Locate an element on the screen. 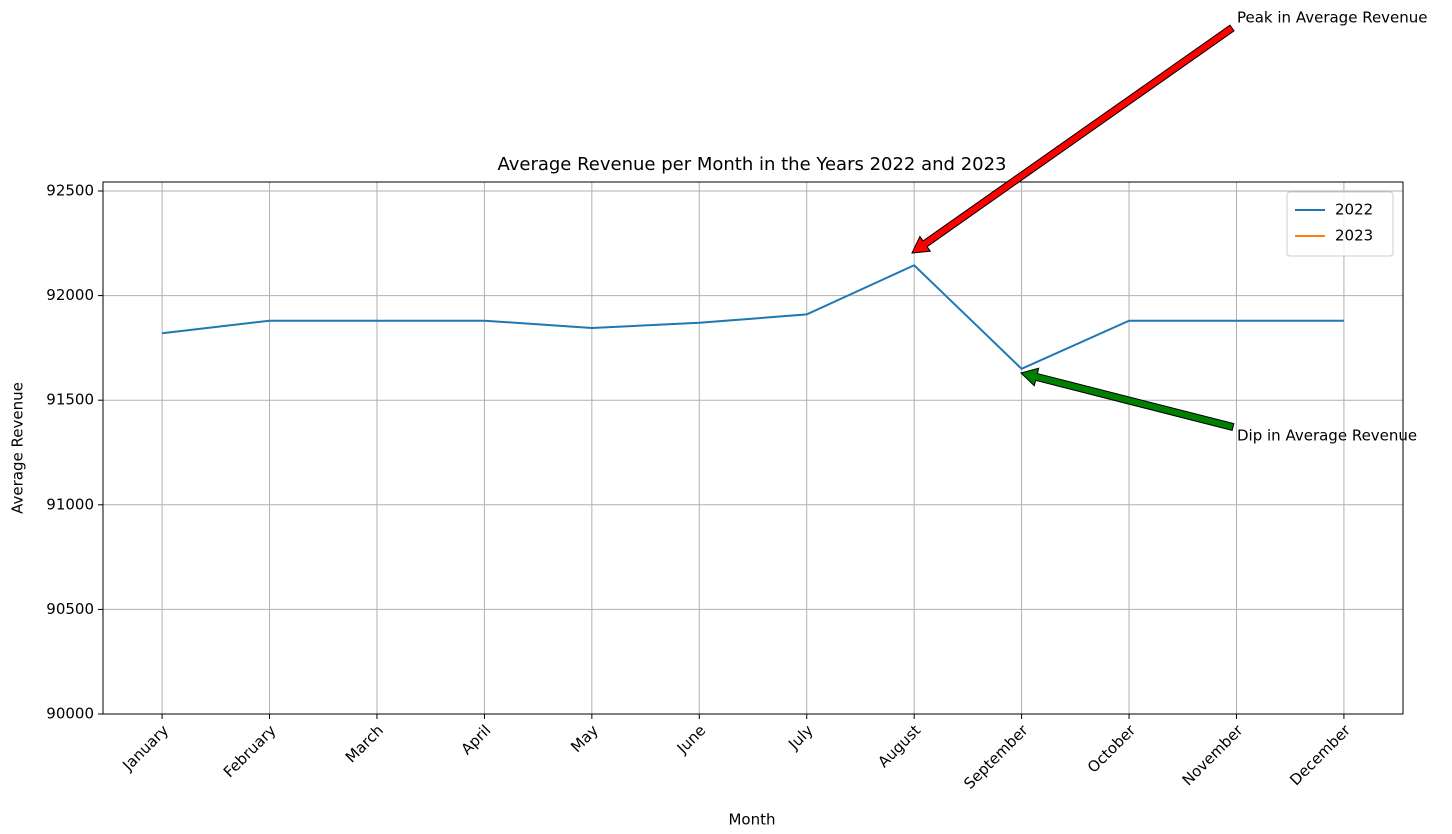  annotation-text: Dip in Average Revenue is located at coordinates (1327, 436).